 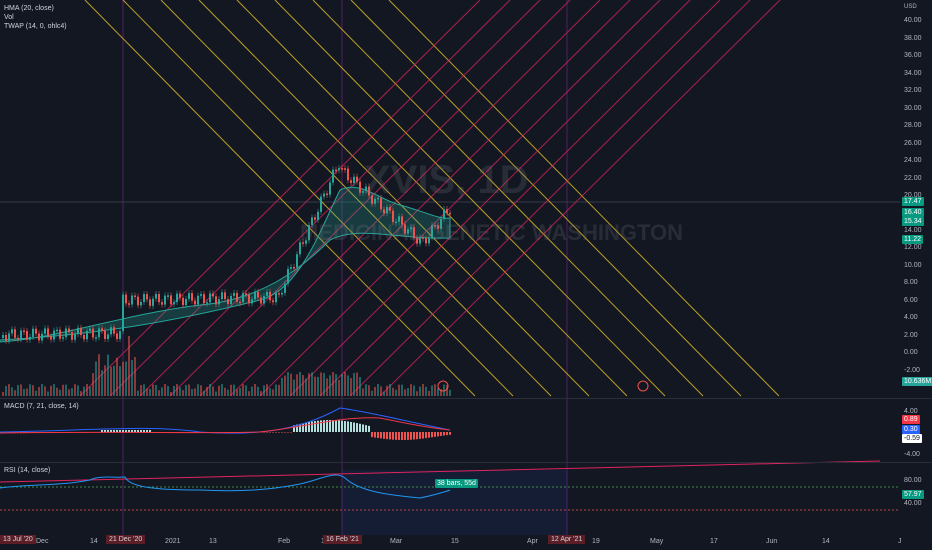 I want to click on legend-twap: TWAP (14, 0, ohlc4), so click(x=35, y=26).